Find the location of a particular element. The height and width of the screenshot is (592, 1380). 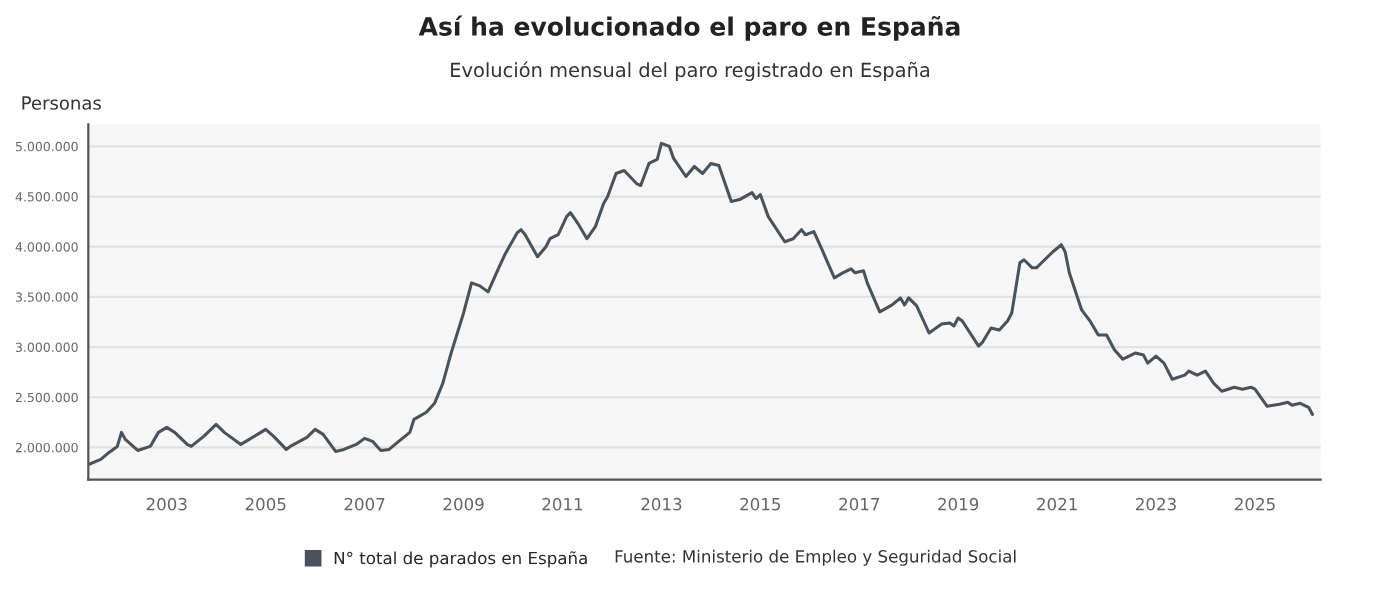

x-tick-label: 2007 is located at coordinates (364, 504).